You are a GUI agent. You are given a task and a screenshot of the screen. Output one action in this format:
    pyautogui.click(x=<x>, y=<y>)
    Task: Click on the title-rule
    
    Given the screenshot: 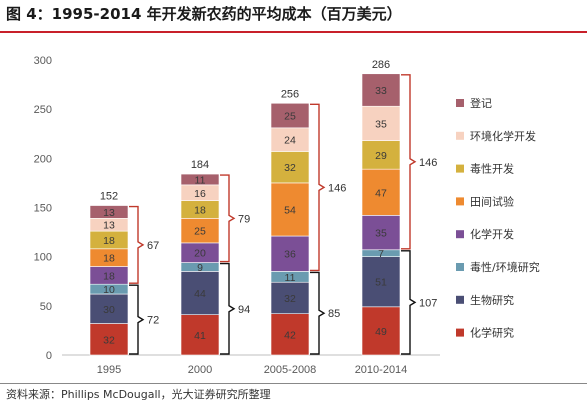 What is the action you would take?
    pyautogui.click(x=293, y=32)
    